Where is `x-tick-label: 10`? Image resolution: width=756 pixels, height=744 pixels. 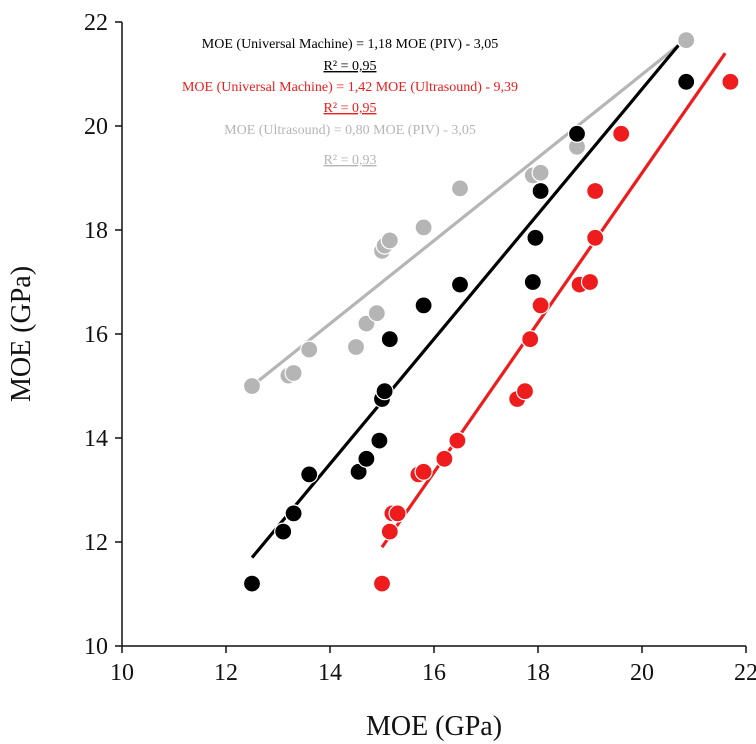 x-tick-label: 10 is located at coordinates (122, 673).